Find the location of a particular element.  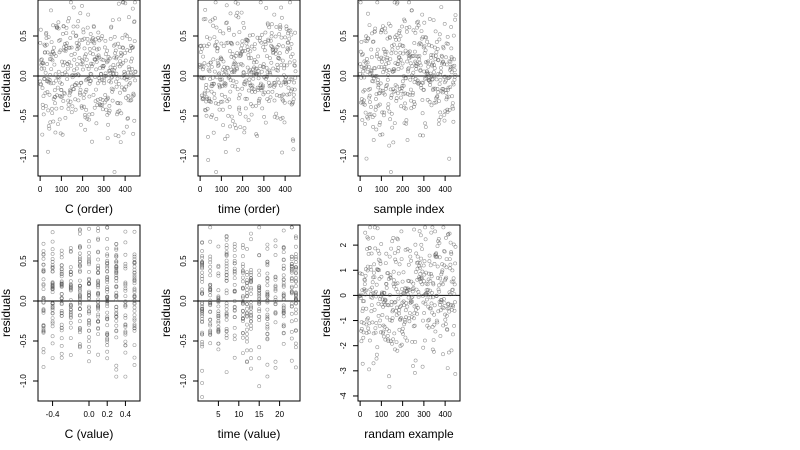

y-tick-label: -0.5 is located at coordinates (23, 116).